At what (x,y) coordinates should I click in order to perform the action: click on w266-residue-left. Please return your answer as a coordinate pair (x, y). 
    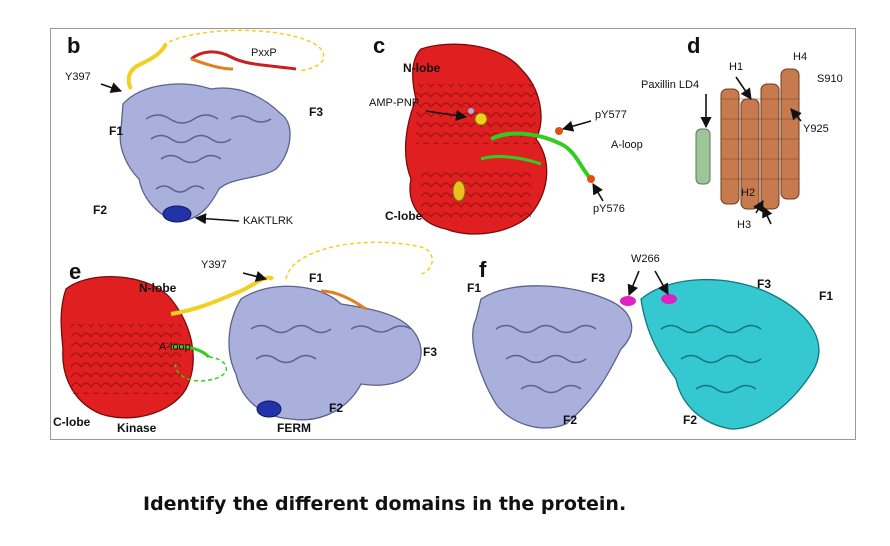
    Looking at the image, I should click on (628, 301).